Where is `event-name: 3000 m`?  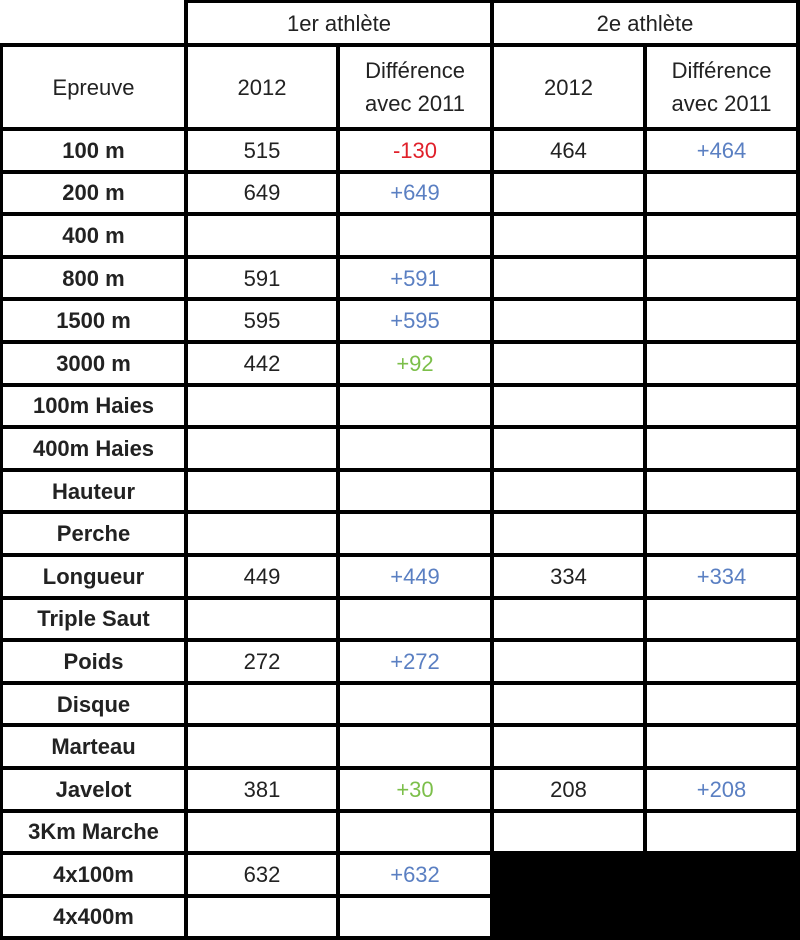
event-name: 3000 m is located at coordinates (93, 363).